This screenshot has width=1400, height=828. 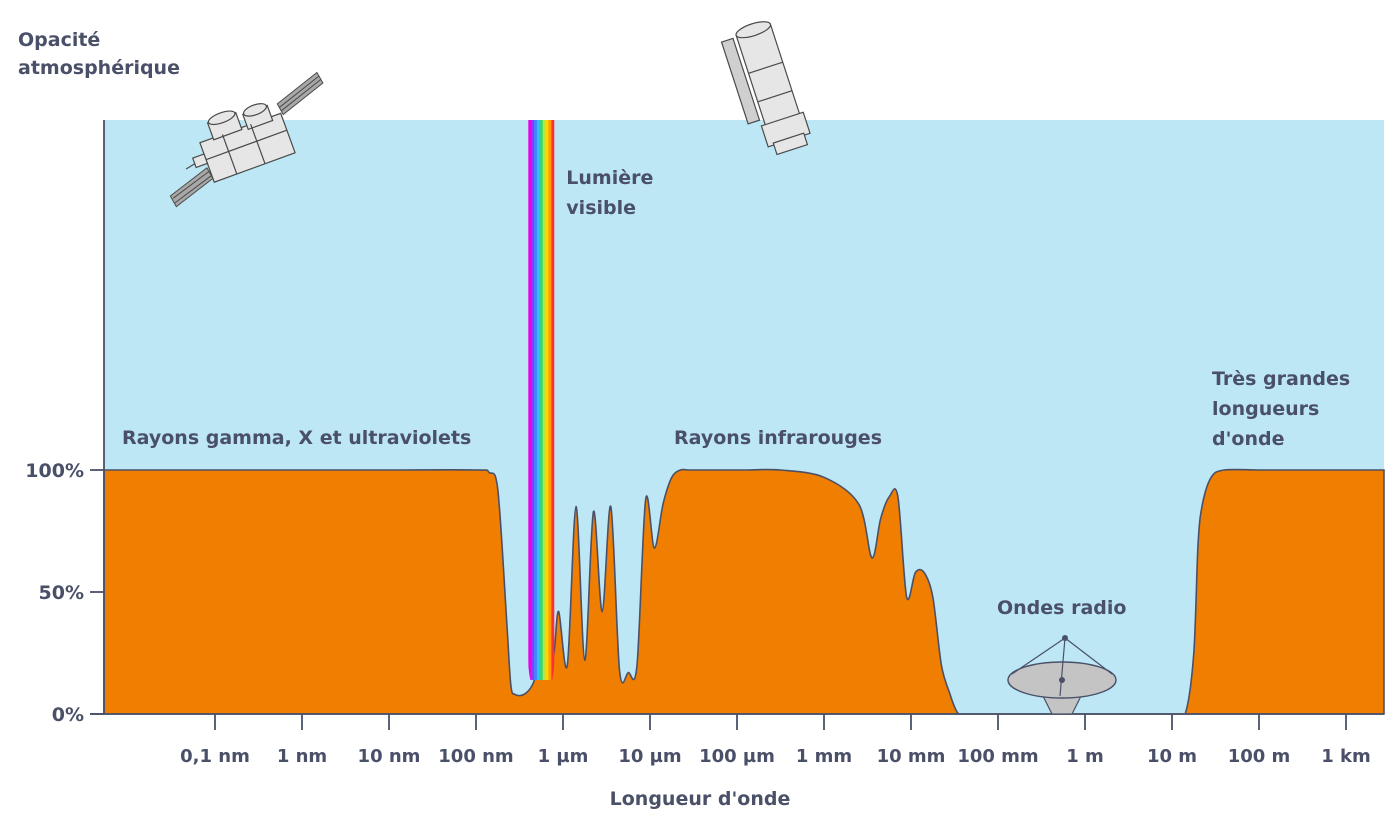 What do you see at coordinates (99, 54) in the screenshot?
I see `y-axis-title: Opacité atmosphérique` at bounding box center [99, 54].